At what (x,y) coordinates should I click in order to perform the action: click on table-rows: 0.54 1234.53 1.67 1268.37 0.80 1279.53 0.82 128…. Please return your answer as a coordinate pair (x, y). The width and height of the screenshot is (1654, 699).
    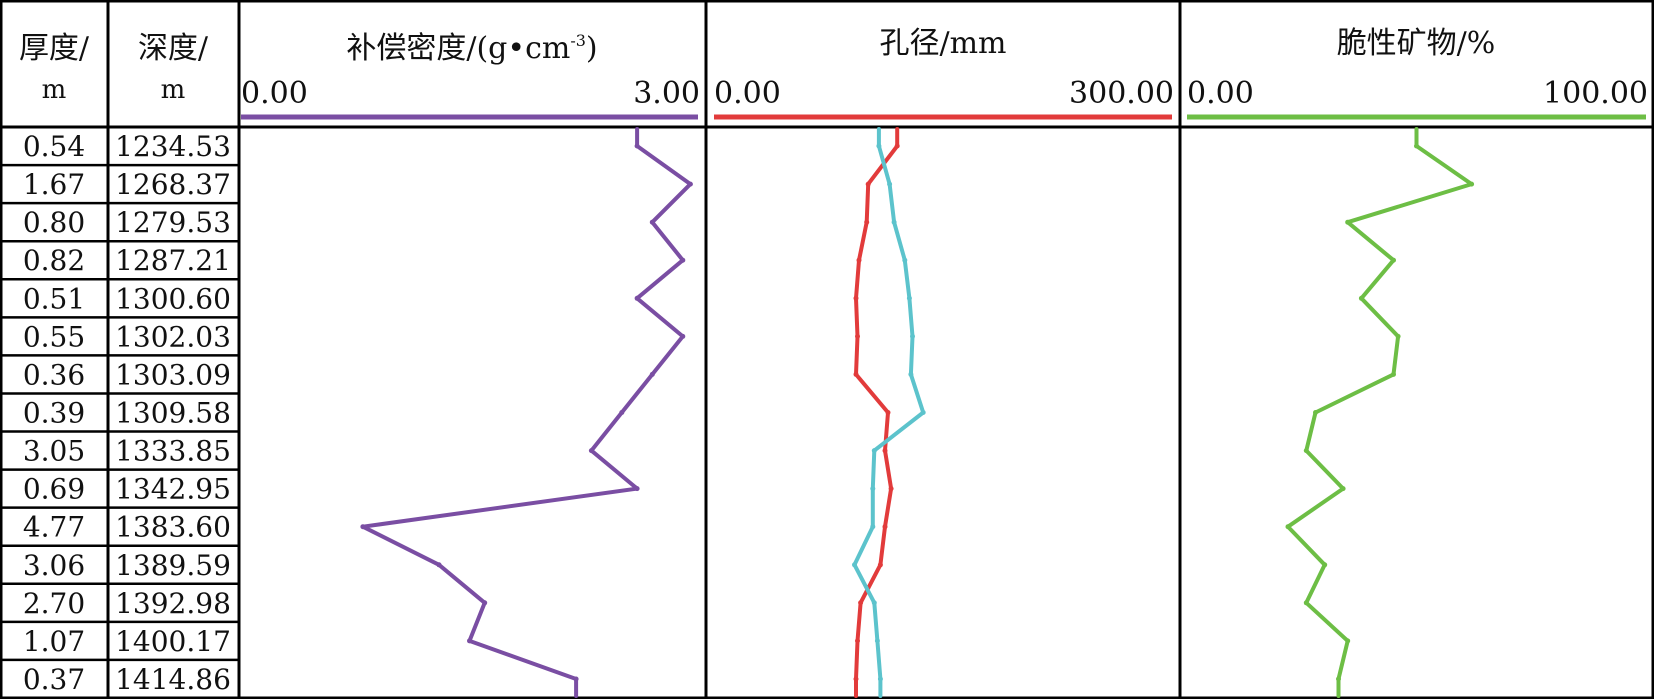
    Looking at the image, I should click on (120, 413).